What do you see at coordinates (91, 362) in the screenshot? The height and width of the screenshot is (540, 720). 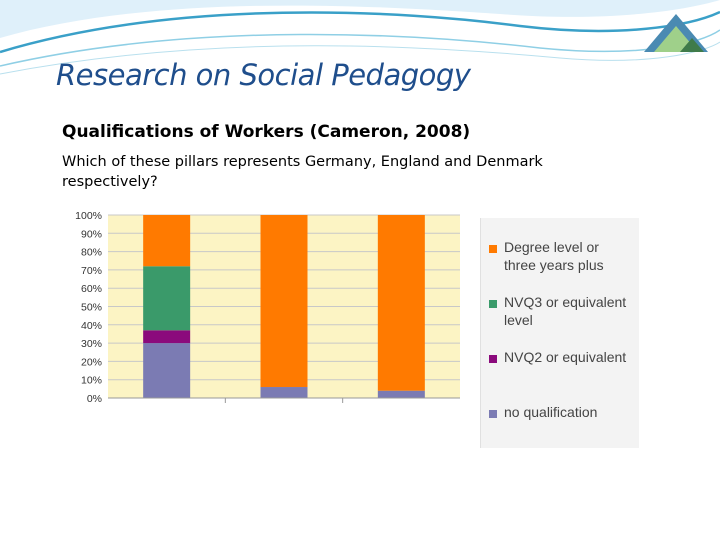 I see `y-tick-label: 20%` at bounding box center [91, 362].